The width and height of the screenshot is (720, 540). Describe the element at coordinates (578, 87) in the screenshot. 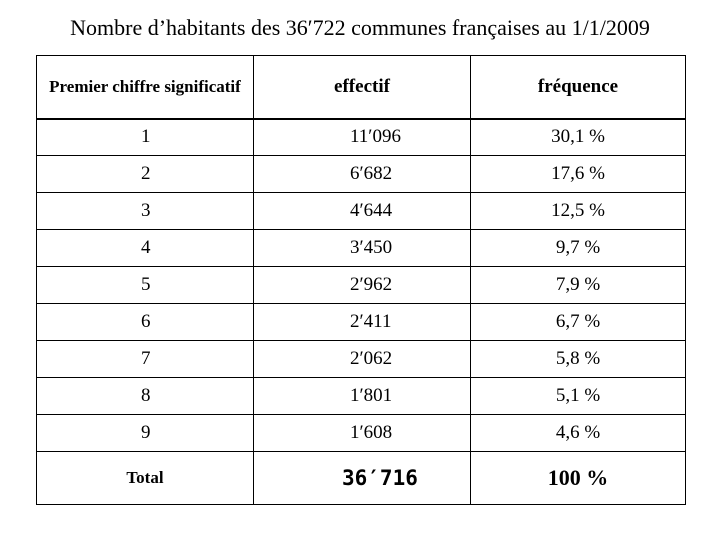

I see `column-header-frequency: fréquence` at that location.